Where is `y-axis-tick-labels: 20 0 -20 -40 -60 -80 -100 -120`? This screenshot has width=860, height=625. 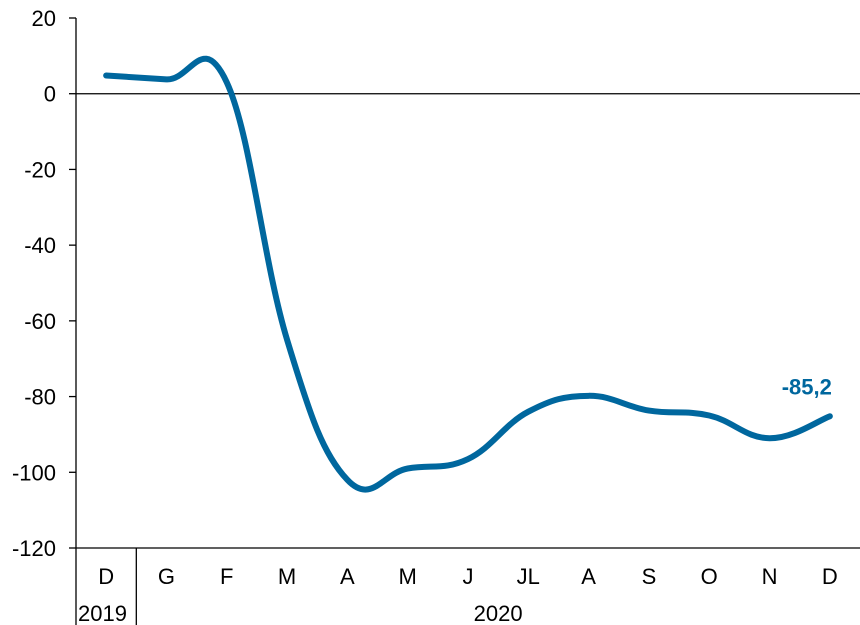
y-axis-tick-labels: 20 0 -20 -40 -60 -80 -100 -120 is located at coordinates (34, 283).